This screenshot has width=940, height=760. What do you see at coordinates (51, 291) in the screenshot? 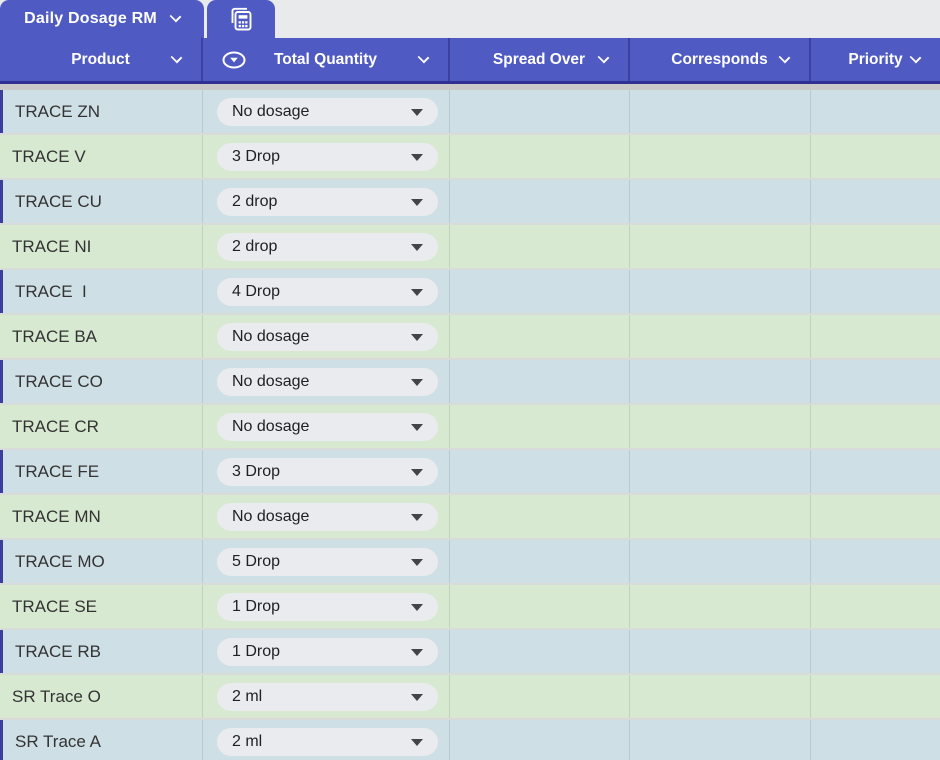
I see `product-cell-label: TRACE I` at bounding box center [51, 291].